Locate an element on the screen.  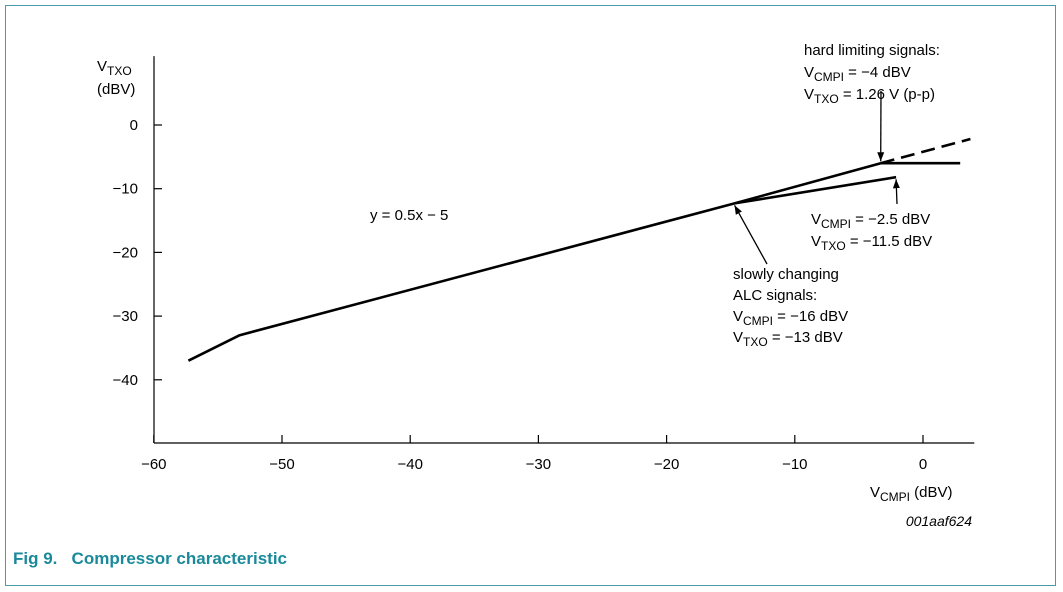
annotation-slow-line: VTXO = −13 dBV is located at coordinates (788, 339).